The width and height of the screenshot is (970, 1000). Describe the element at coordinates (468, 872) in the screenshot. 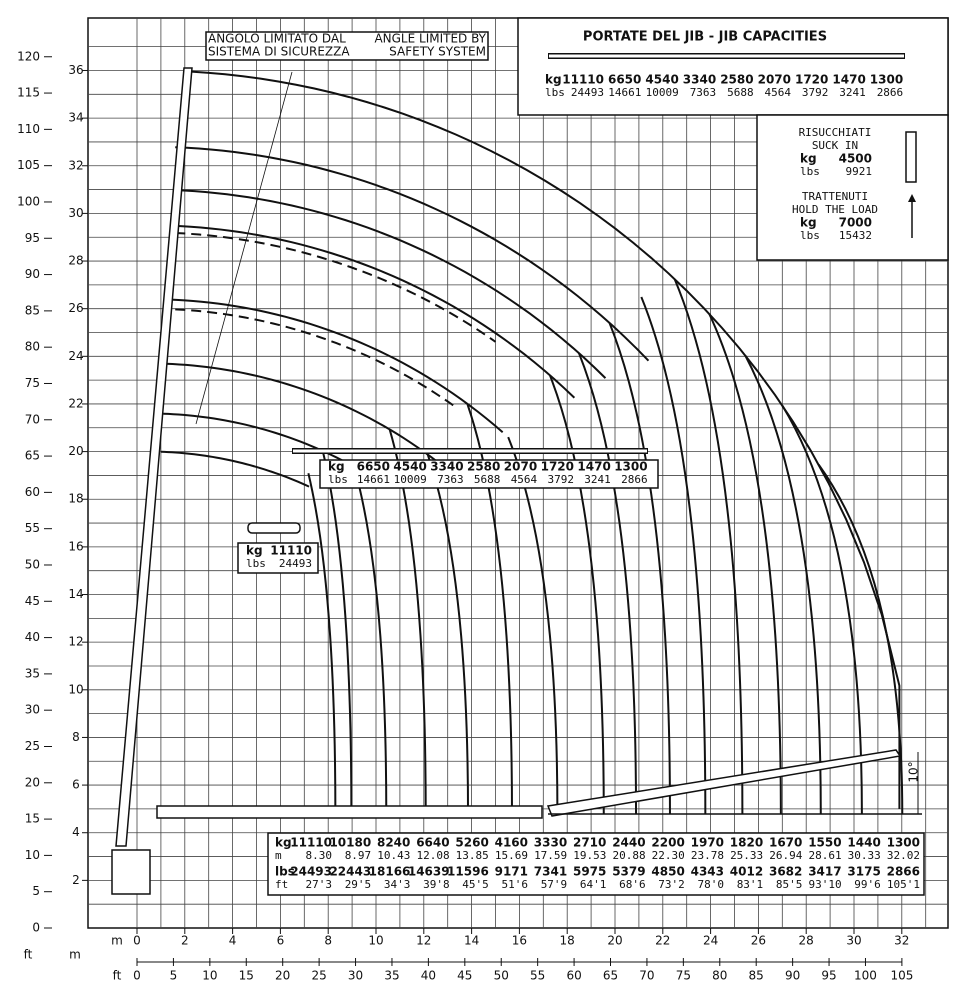

I see `lbs-value: 11596` at that location.